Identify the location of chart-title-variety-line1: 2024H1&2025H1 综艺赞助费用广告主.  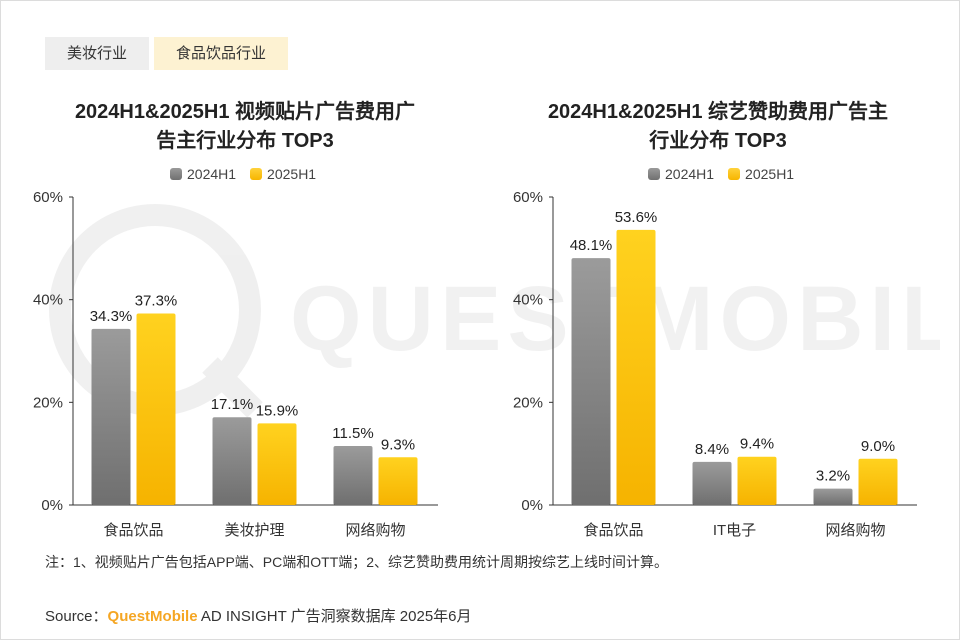
(718, 112).